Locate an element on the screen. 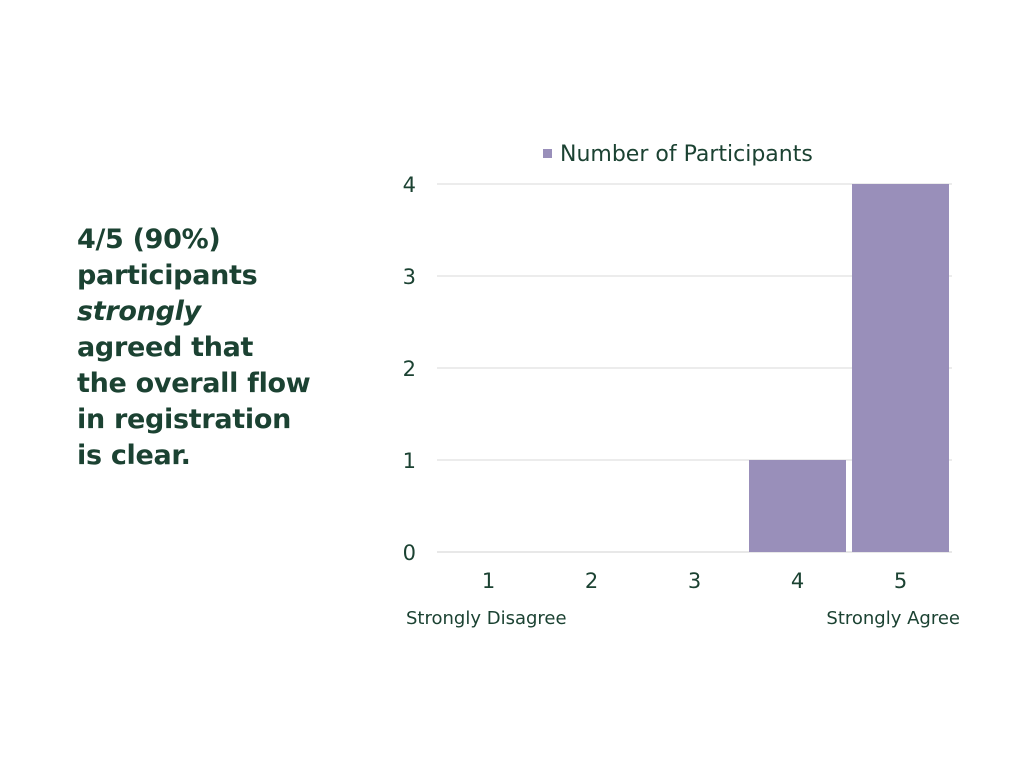  y-tick-label: 2 is located at coordinates (409, 369).